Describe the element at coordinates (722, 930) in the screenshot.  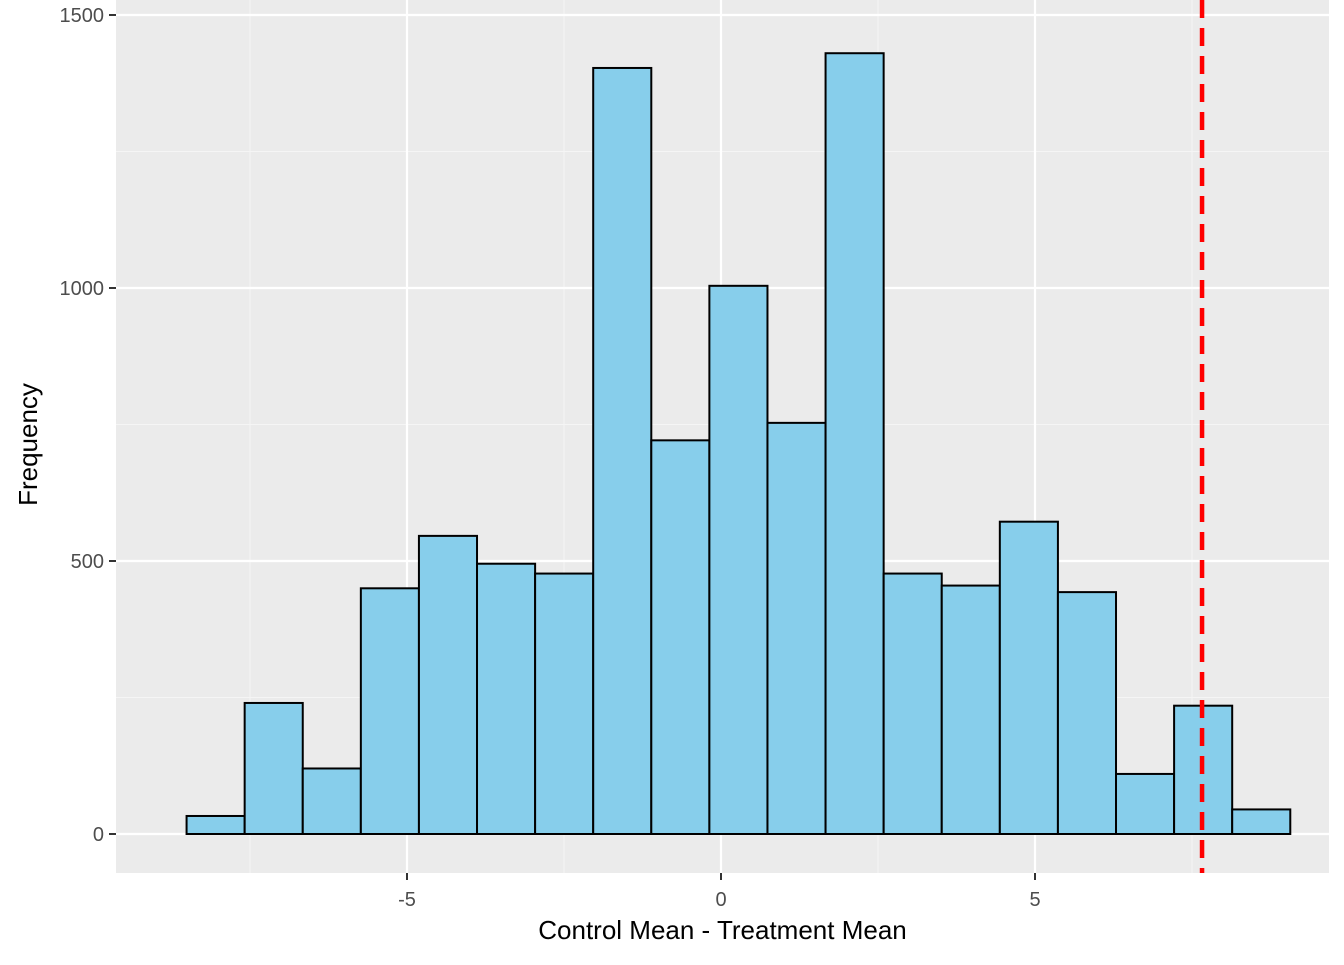
I see `x-axis-title: Control Mean - Treatment Mean` at that location.